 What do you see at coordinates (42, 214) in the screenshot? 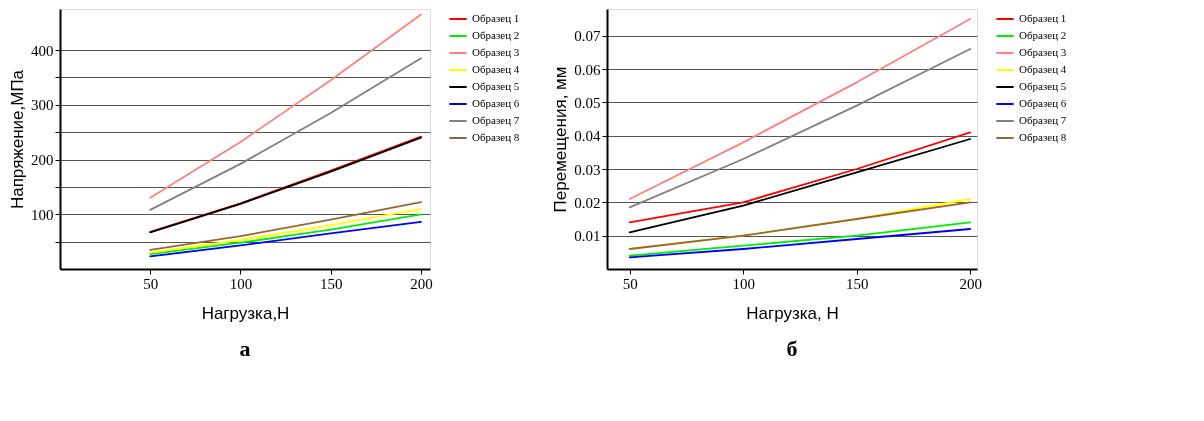
I see `y-tick-label: 100` at bounding box center [42, 214].